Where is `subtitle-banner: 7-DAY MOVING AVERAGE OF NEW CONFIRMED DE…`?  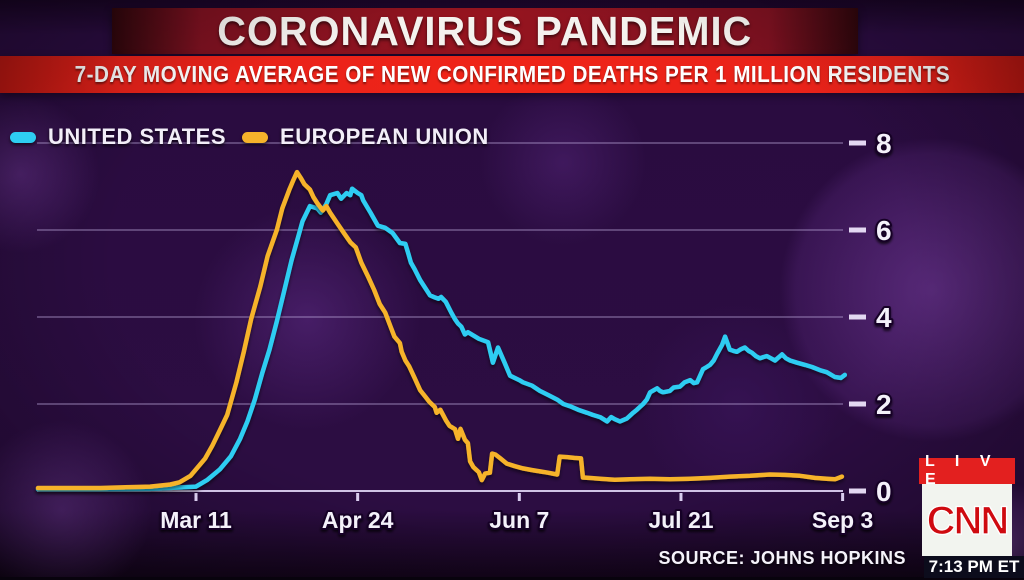
subtitle-banner: 7-DAY MOVING AVERAGE OF NEW CONFIRMED DE… is located at coordinates (512, 74).